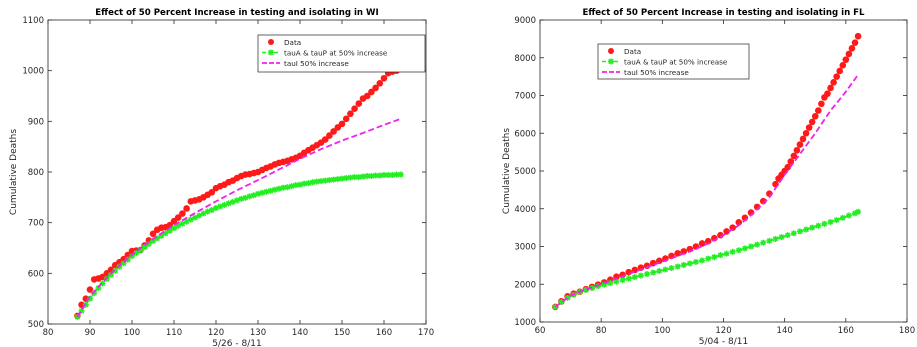 The height and width of the screenshot is (347, 917). I want to click on x-tick-label: 140, so click(300, 333).